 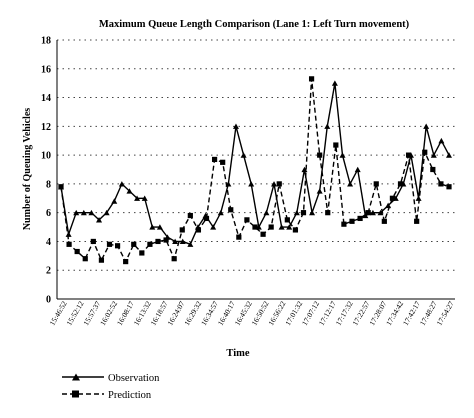 What do you see at coordinates (75, 394) in the screenshot?
I see `legend-square-marker` at bounding box center [75, 394].